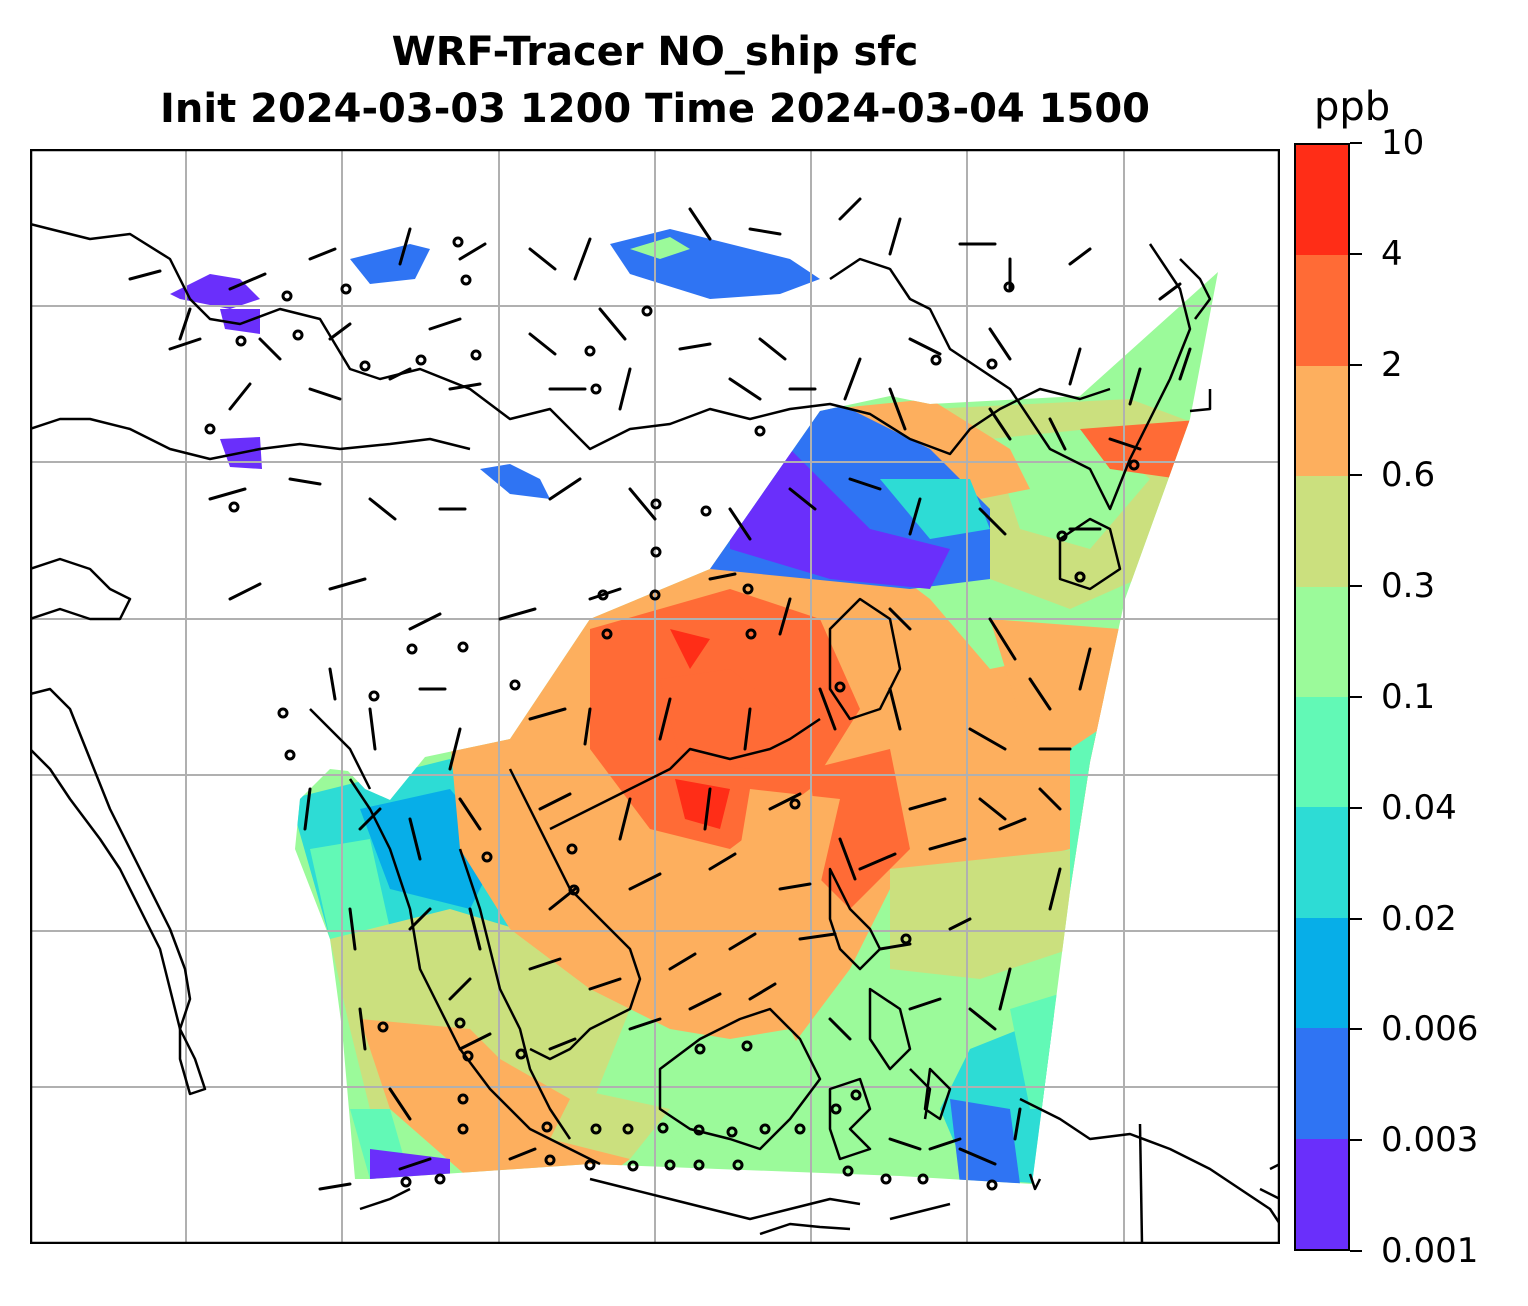 This screenshot has width=1528, height=1306. I want to click on colorbar-tick-label: 0.003, so click(1430, 1140).